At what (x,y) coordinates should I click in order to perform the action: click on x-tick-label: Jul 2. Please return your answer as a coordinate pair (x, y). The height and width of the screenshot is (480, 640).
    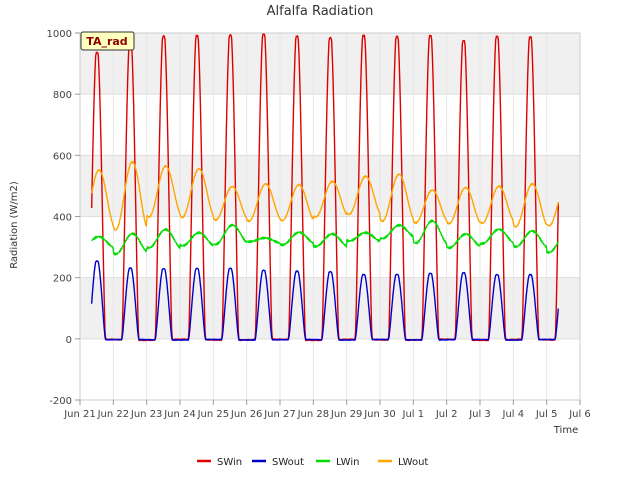
    Looking at the image, I should click on (446, 414).